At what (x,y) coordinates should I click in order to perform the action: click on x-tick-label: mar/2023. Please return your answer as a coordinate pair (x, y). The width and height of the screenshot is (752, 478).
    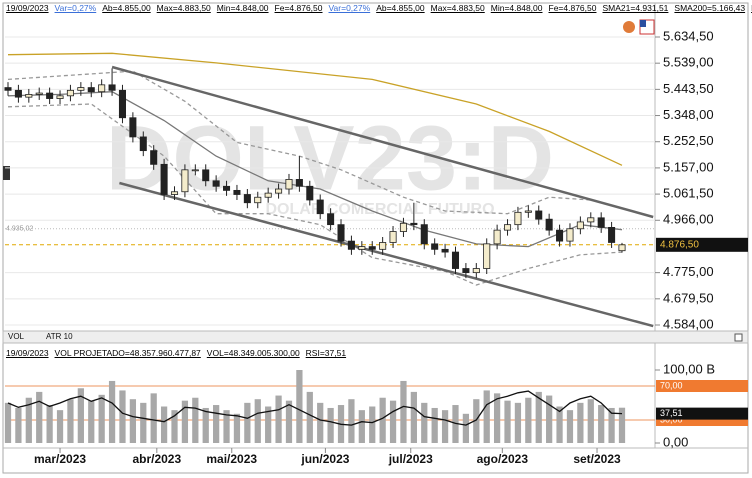
    Looking at the image, I should click on (60, 459).